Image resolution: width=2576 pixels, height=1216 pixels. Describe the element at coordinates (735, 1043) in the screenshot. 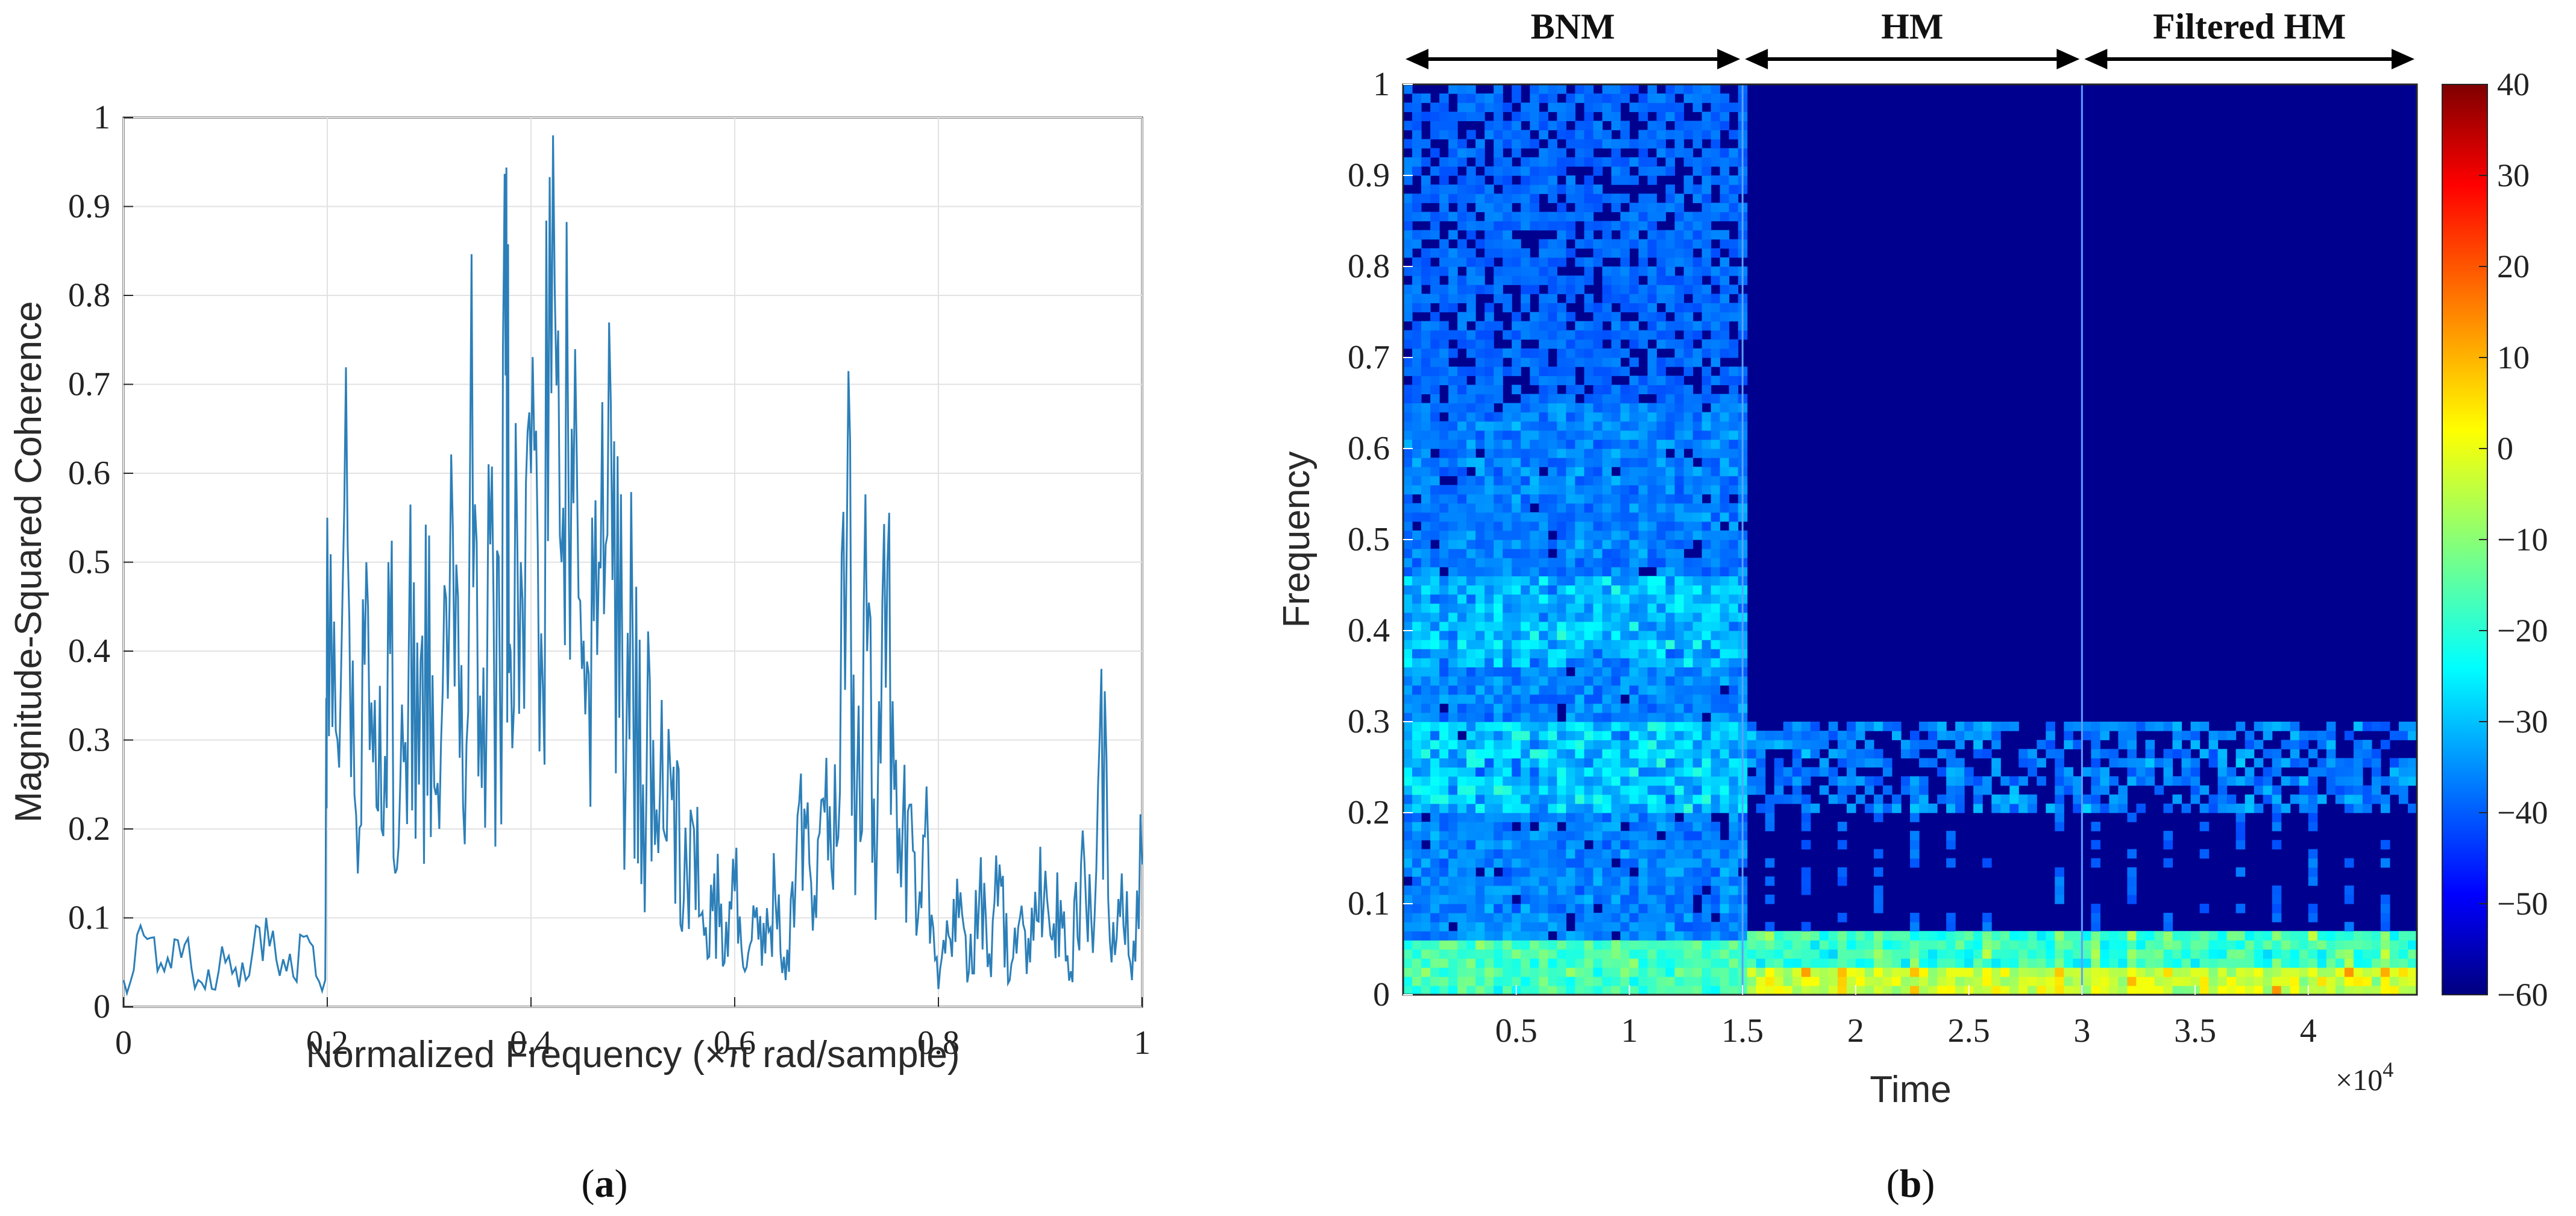

I see `panel-a-x-tick-label: 0.6` at that location.